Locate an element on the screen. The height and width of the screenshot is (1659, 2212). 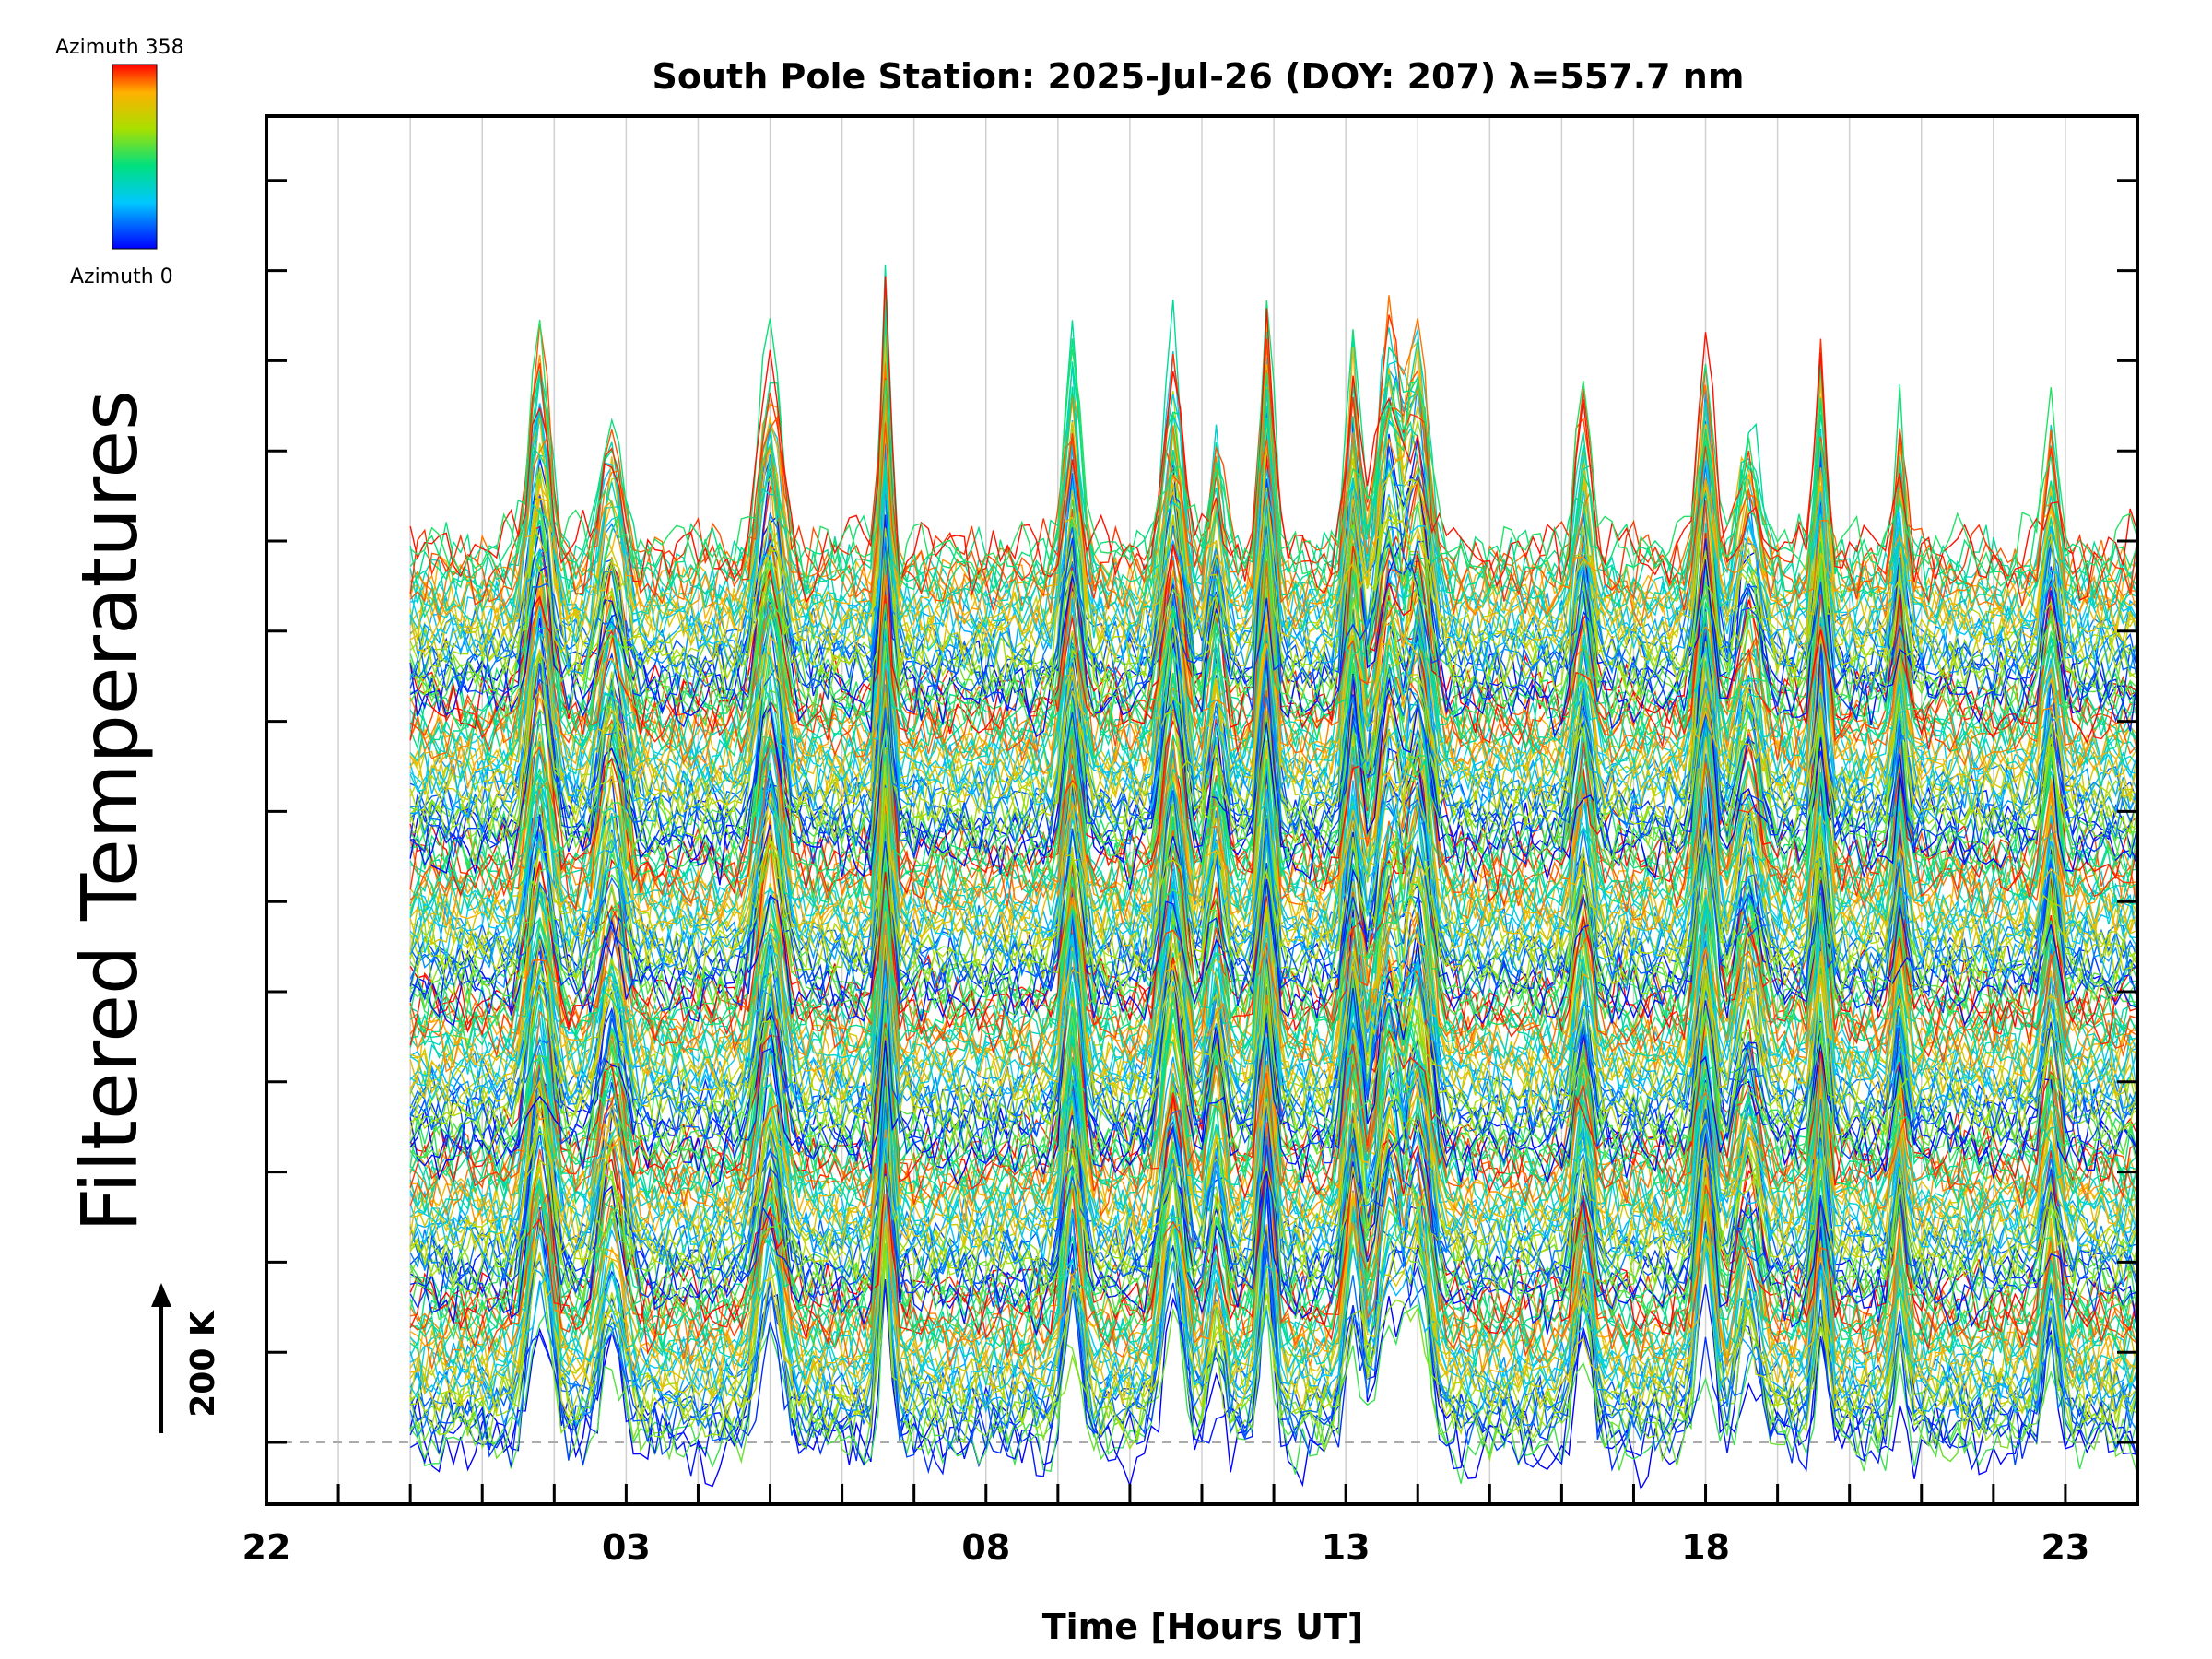
x-tick-label: 18 is located at coordinates (1705, 1547).